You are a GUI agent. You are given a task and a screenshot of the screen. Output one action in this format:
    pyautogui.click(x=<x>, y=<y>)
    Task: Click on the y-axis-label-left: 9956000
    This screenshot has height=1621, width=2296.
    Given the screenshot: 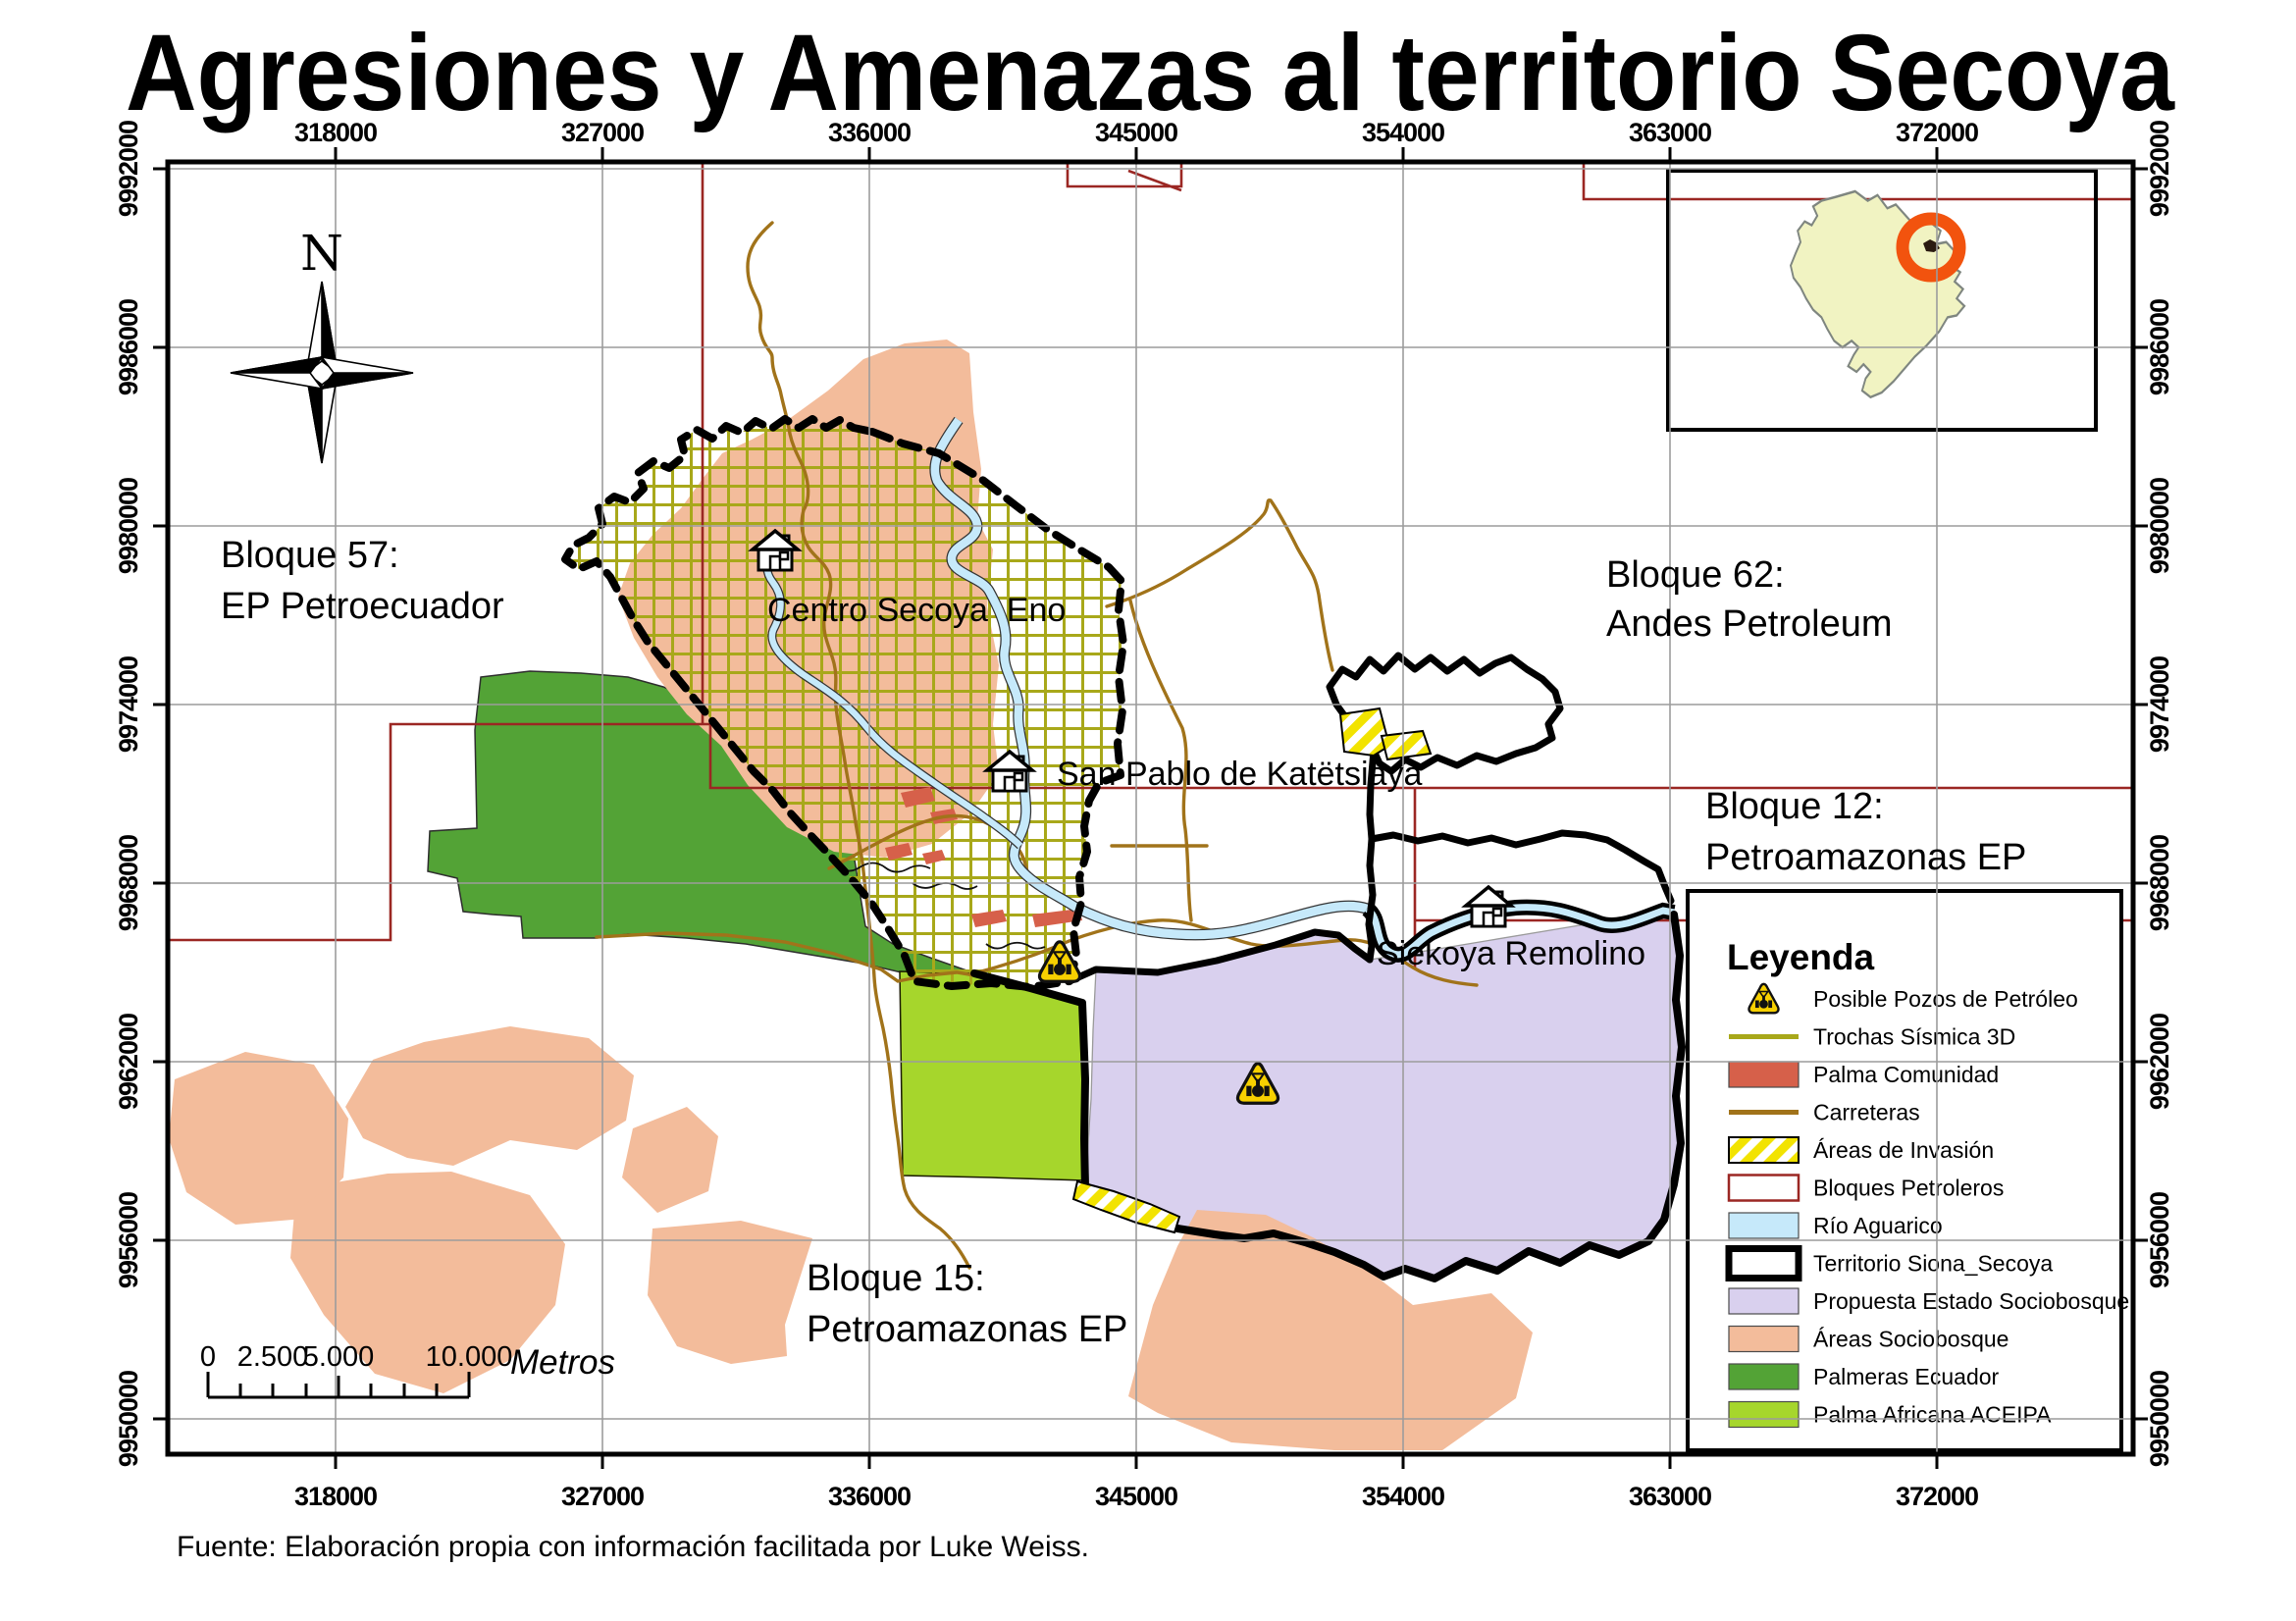 What is the action you would take?
    pyautogui.click(x=128, y=1240)
    